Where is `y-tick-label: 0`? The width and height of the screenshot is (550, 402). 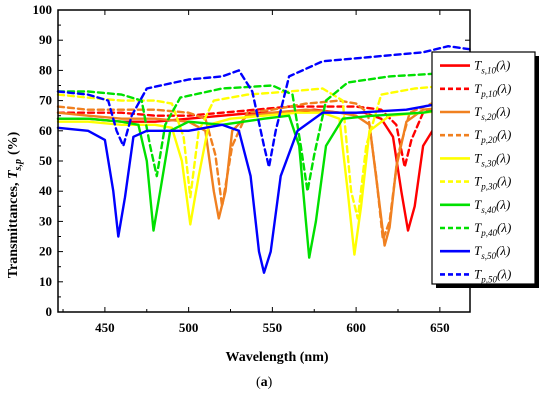
y-tick-label: 0 is located at coordinates (49, 311).